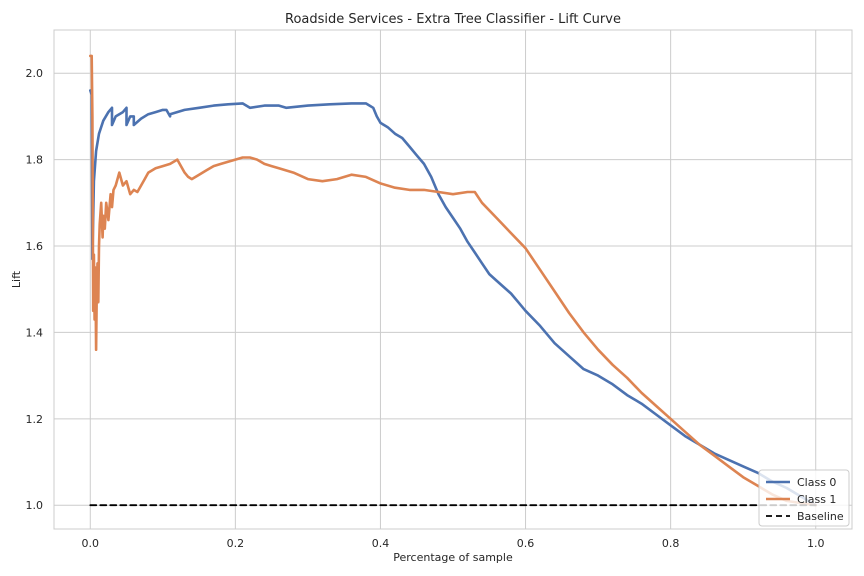 The width and height of the screenshot is (864, 576). I want to click on legend: Class 0 Class 1 Baseline, so click(804, 498).